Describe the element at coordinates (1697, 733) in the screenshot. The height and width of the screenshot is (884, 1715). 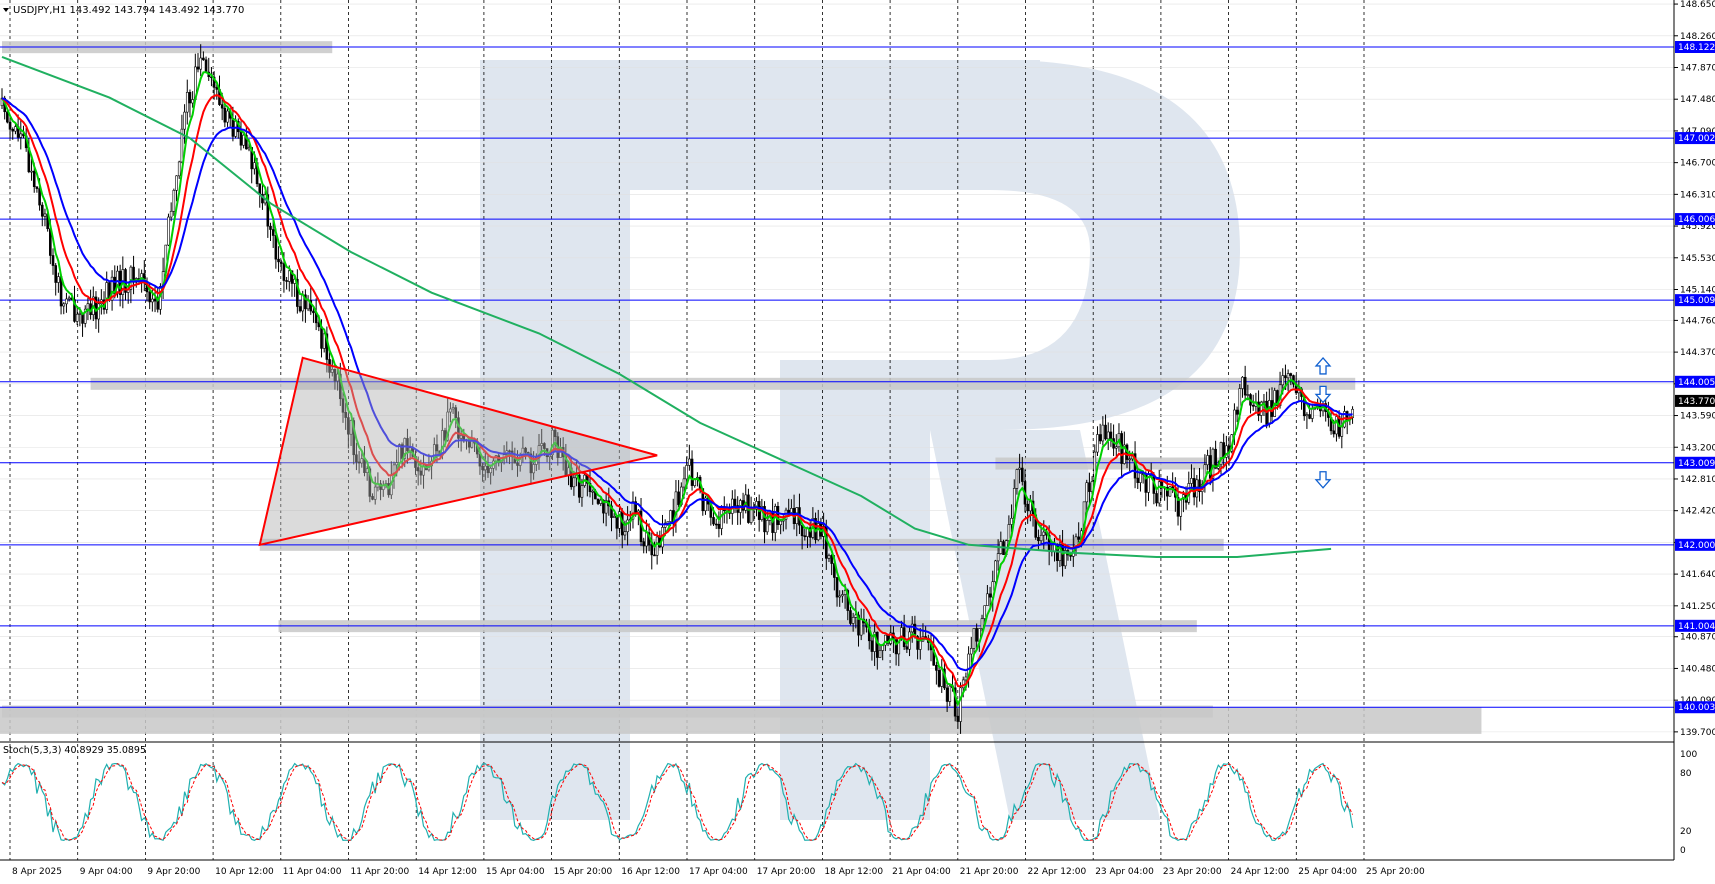
I see `y-tick-label: 139.700` at that location.